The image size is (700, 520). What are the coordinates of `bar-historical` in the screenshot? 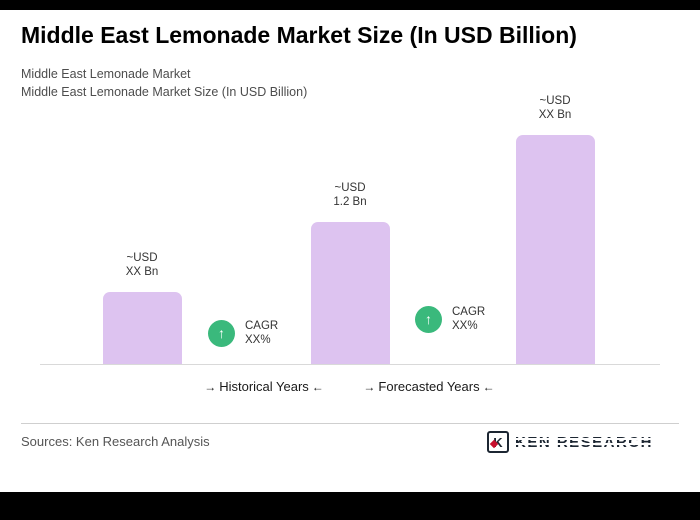 It's located at (142, 328).